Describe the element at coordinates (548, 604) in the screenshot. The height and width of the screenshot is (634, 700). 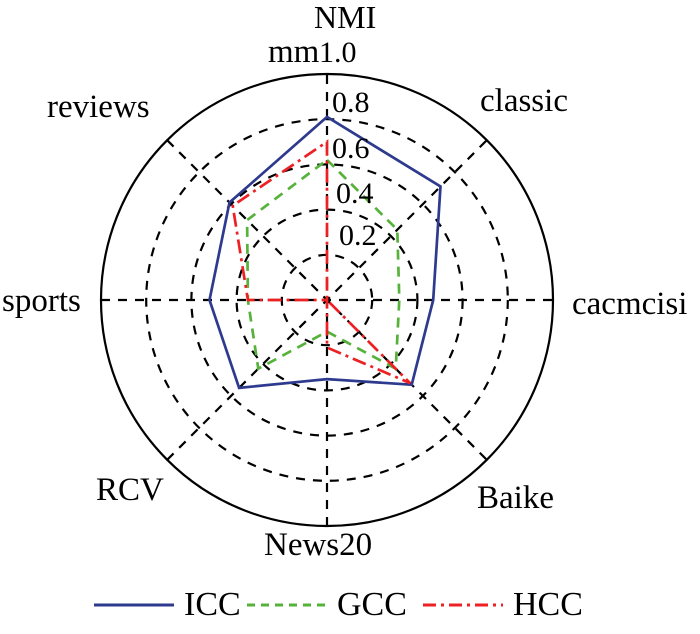
I see `legend-label-hcc: HCC` at that location.